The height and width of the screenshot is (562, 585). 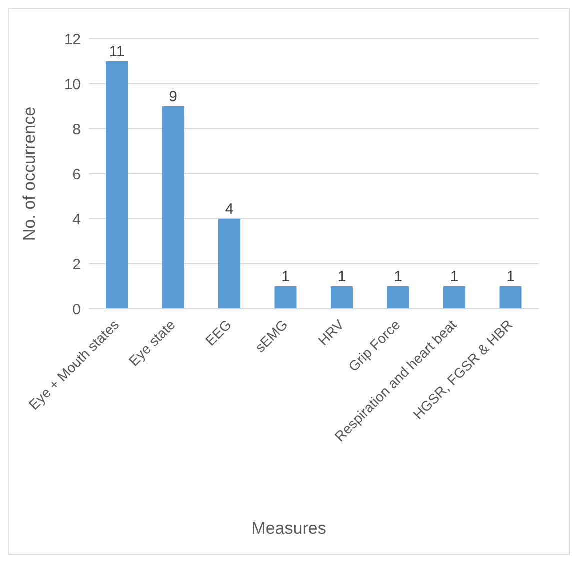 I want to click on x-axis-title: Measures, so click(x=289, y=529).